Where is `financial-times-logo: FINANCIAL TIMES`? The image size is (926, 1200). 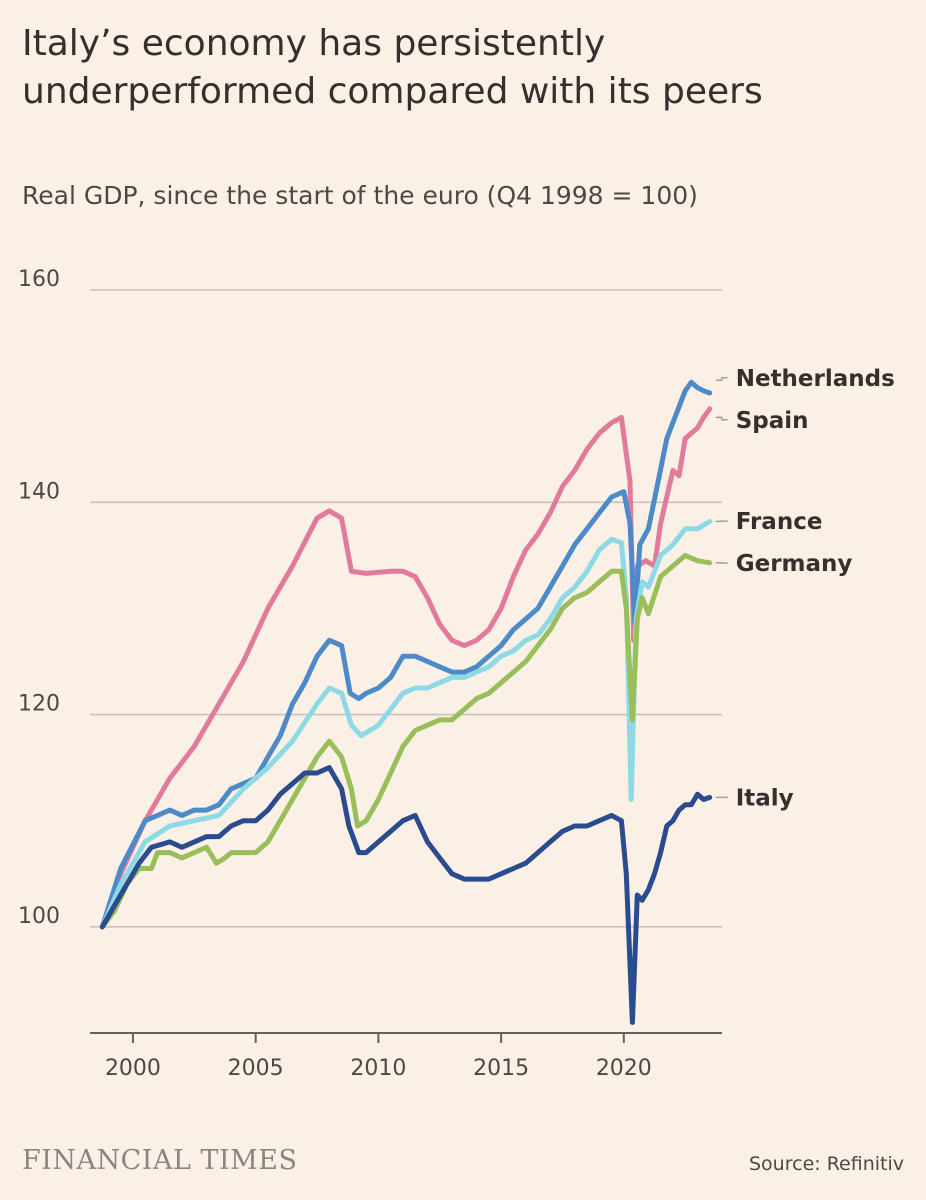 financial-times-logo: FINANCIAL TIMES is located at coordinates (160, 1160).